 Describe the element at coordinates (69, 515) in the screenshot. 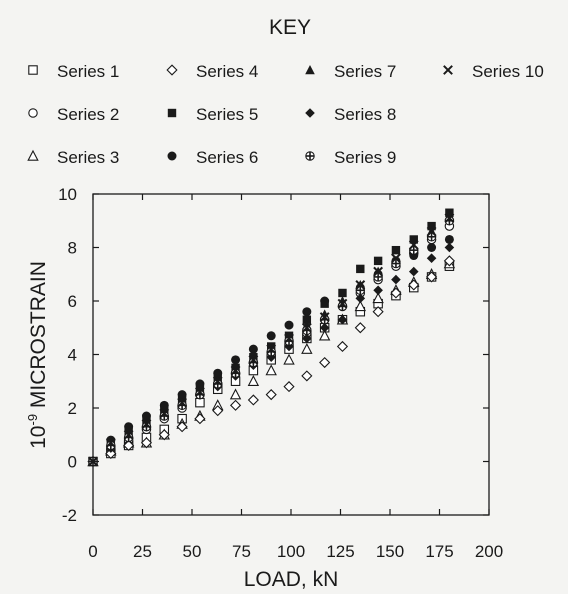

I see `y-tick-label: -2` at that location.